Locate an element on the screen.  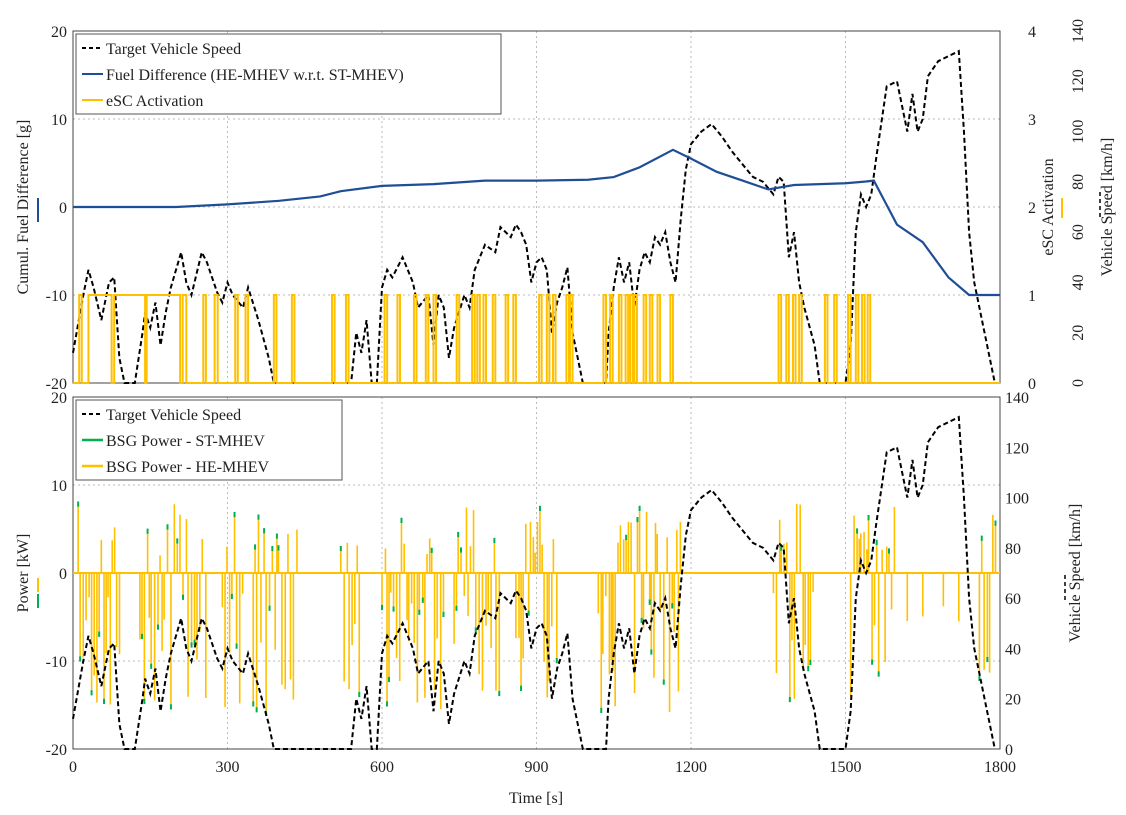
x-axis-label: Time [s] is located at coordinates (536, 798).